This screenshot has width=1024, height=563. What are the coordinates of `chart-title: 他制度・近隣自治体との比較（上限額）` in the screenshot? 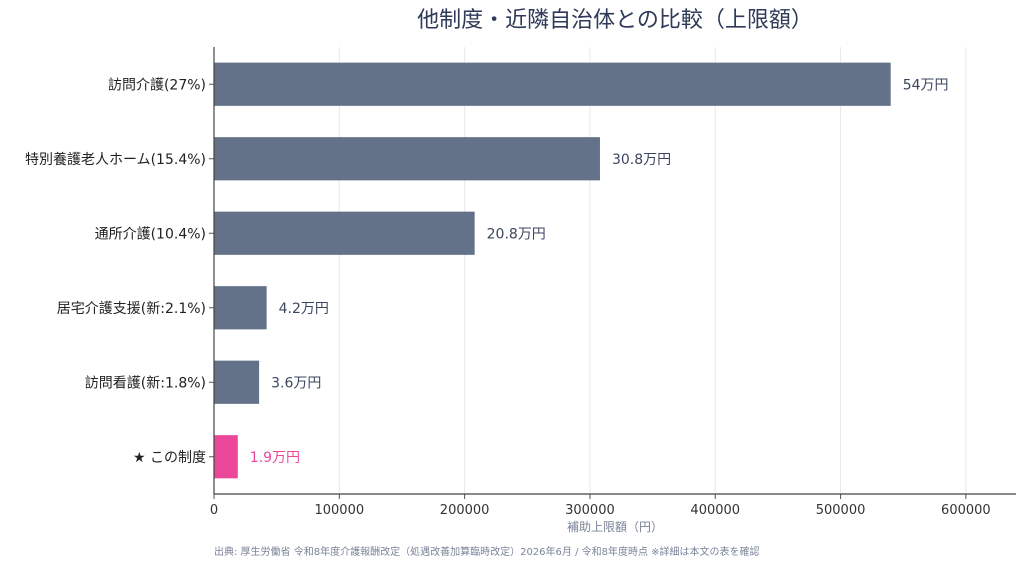 It's located at (615, 20).